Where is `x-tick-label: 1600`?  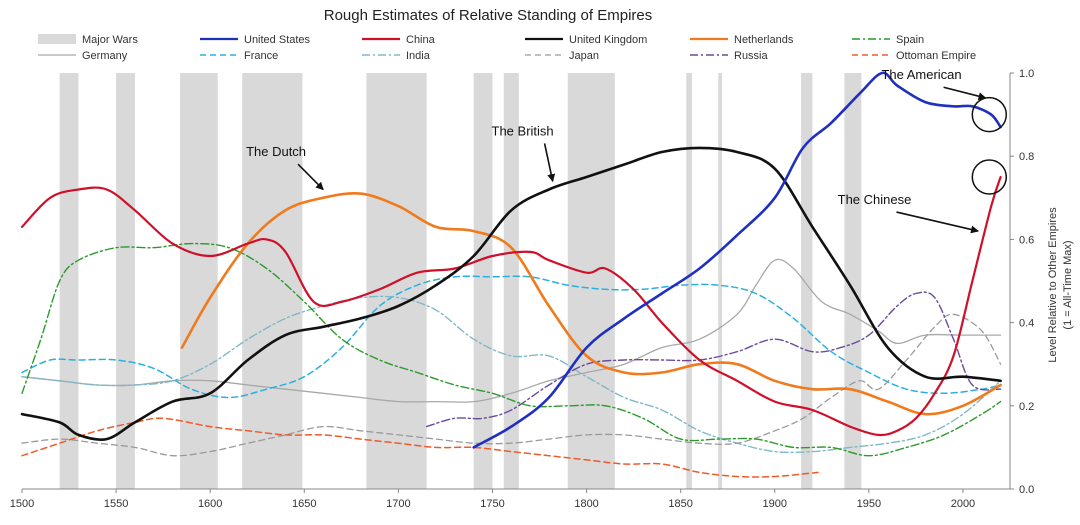 x-tick-label: 1600 is located at coordinates (210, 504).